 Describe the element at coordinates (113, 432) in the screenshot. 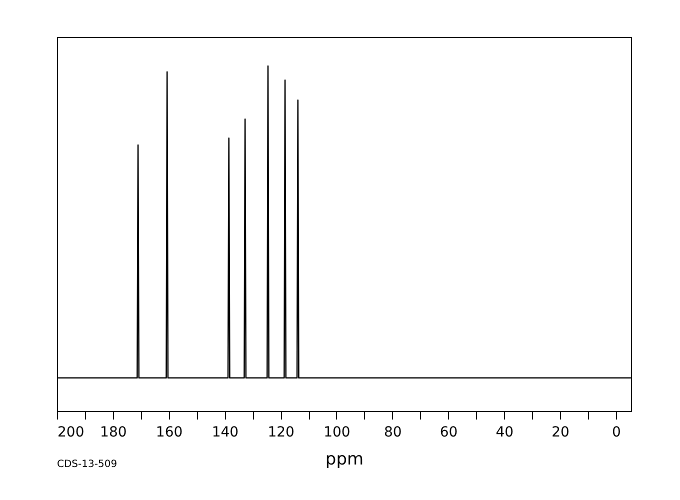

I see `x-tick-label: 180` at that location.